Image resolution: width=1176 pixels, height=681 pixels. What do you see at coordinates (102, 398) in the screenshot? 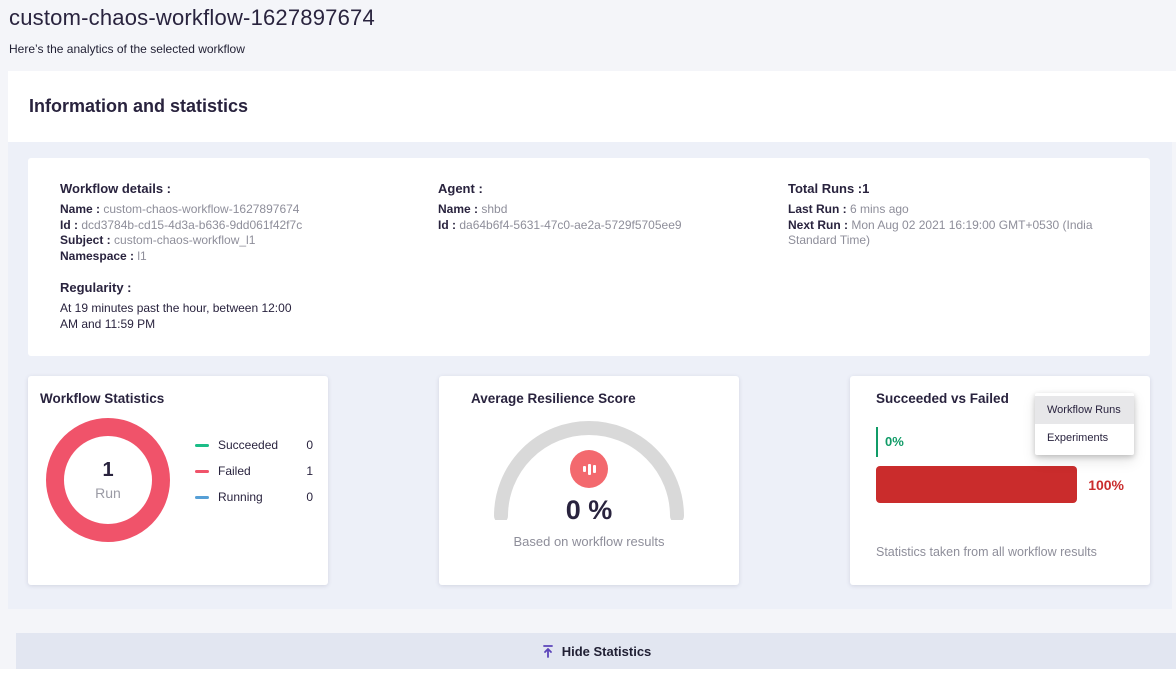
I see `workflow-statistics-title: Workflow Statistics` at bounding box center [102, 398].